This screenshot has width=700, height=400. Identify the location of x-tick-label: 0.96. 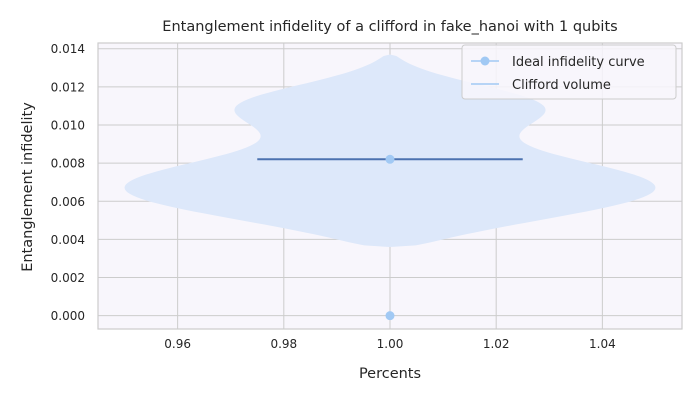
(177, 344).